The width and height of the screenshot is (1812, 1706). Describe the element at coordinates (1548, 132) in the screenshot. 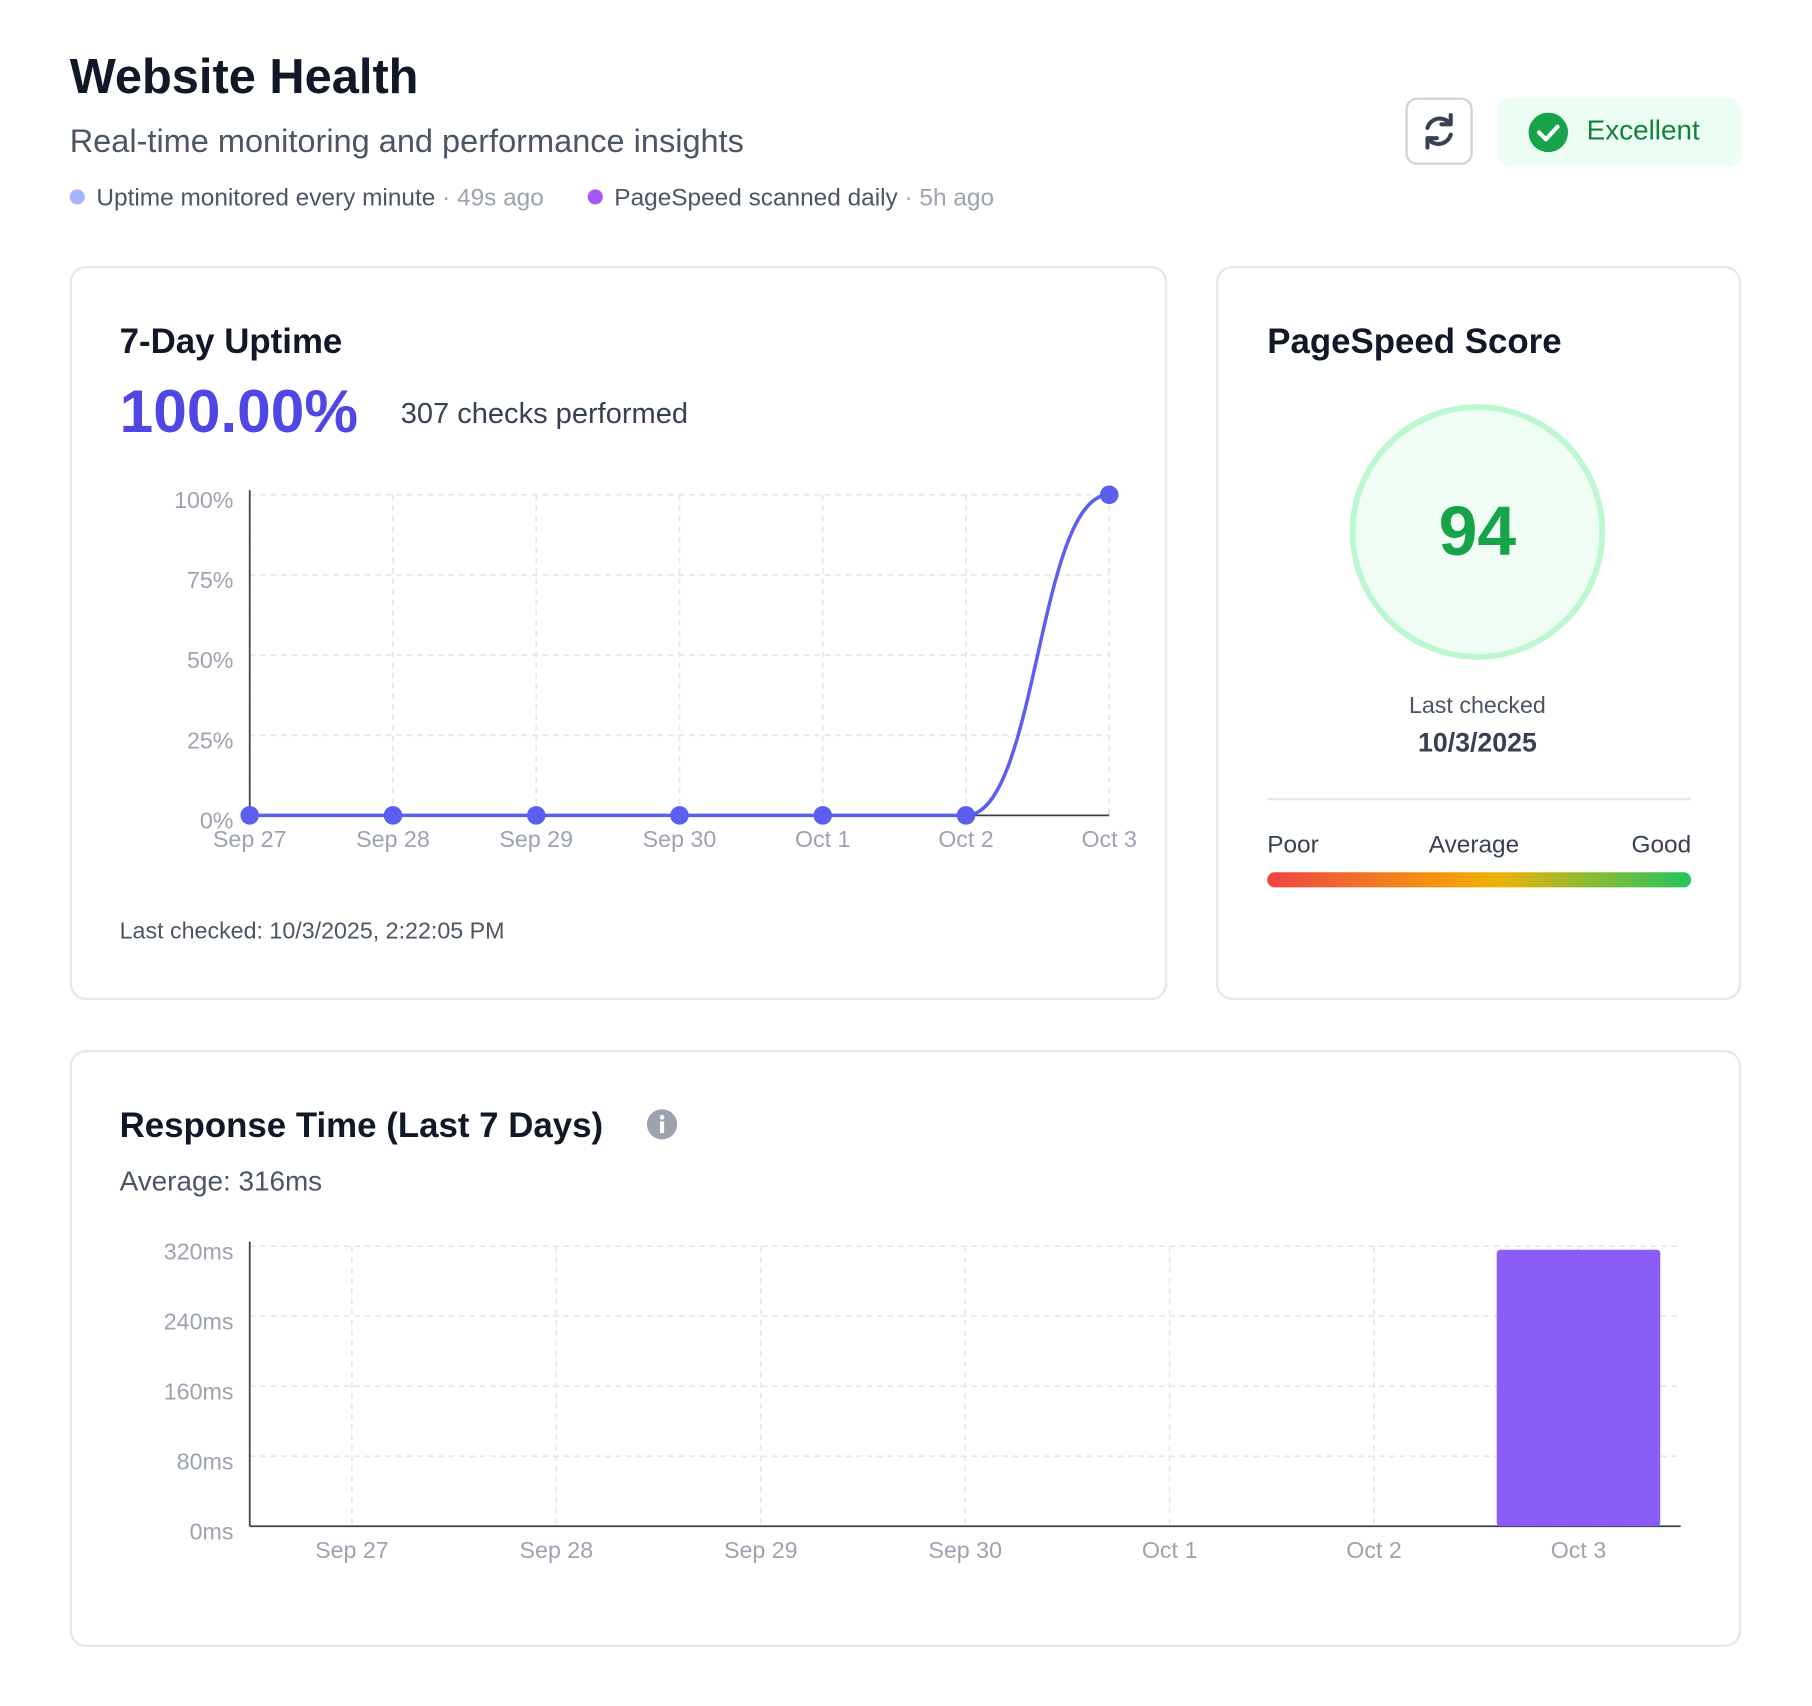

I see `check-icon` at that location.